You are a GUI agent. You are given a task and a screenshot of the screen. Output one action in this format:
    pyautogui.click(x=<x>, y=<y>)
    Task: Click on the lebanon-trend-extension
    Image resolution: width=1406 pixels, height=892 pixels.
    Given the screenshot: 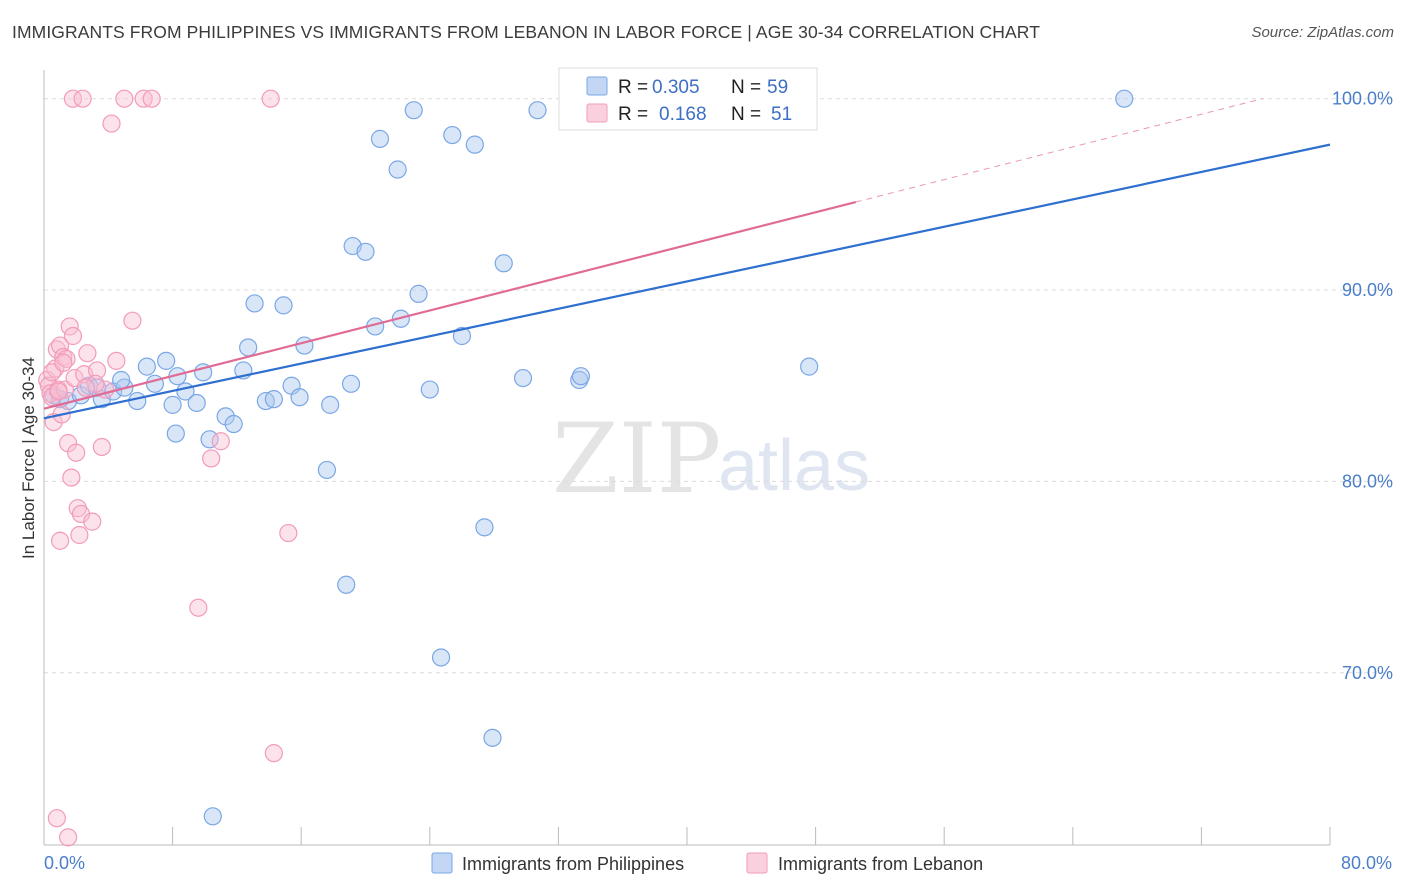 What is the action you would take?
    pyautogui.click(x=1059, y=150)
    